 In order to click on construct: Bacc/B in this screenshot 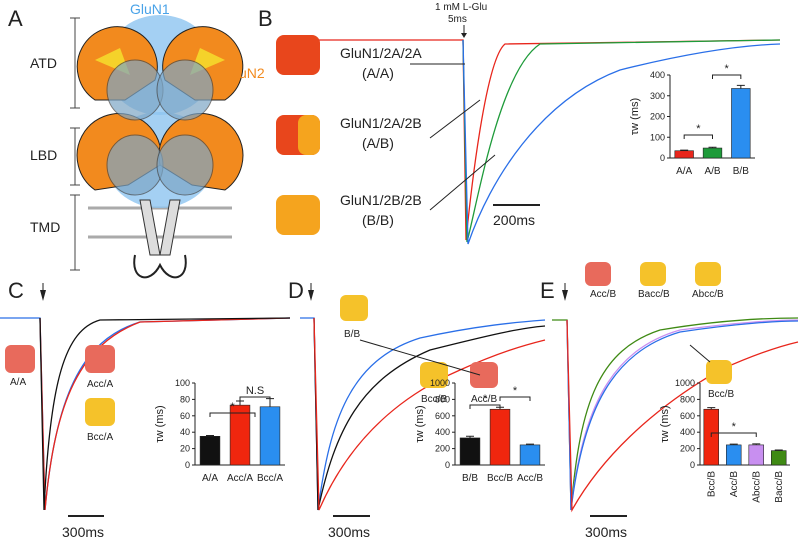, I will do `click(654, 294)`.